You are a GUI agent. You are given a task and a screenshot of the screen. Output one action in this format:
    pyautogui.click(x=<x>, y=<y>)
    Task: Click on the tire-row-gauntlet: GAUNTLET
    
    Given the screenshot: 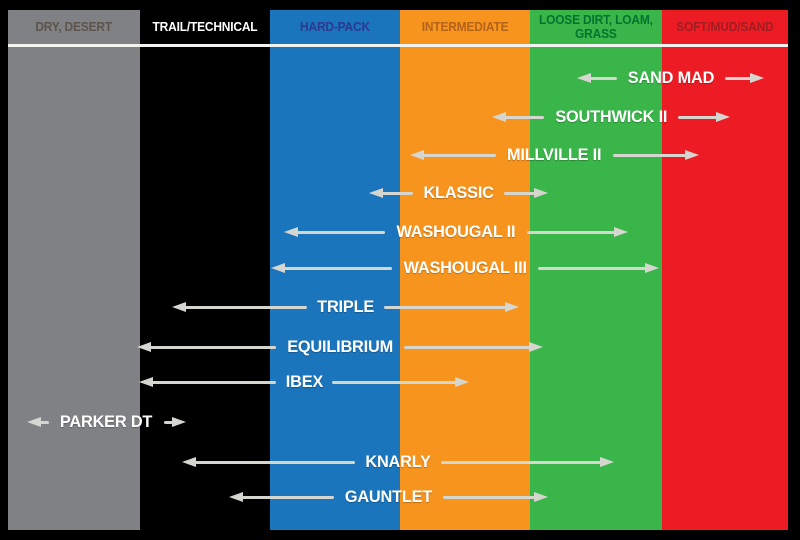 What is the action you would take?
    pyautogui.click(x=389, y=497)
    